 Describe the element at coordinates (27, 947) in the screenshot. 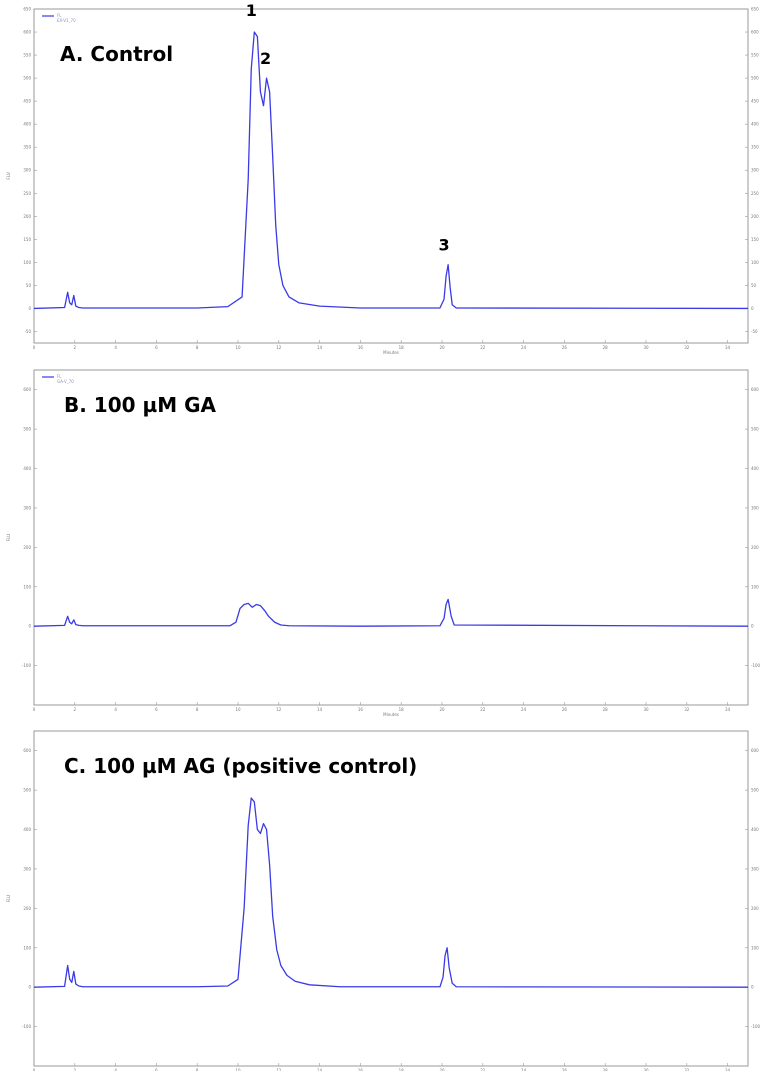

I see `y-tick-label: 100` at that location.